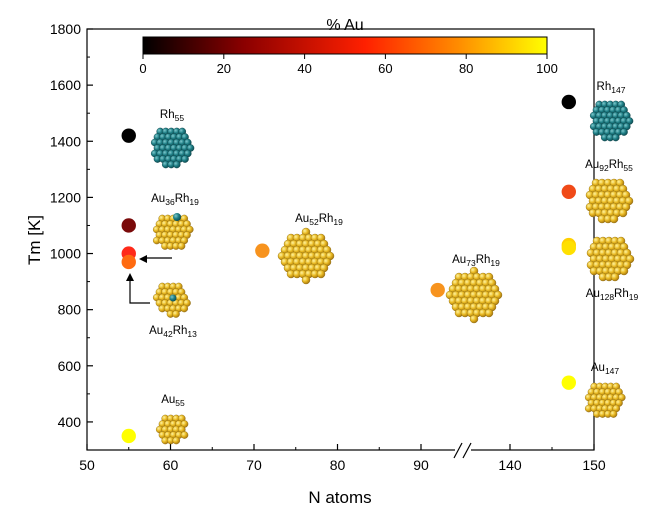  Describe the element at coordinates (173, 401) in the screenshot. I see `cluster-label: Au55` at that location.